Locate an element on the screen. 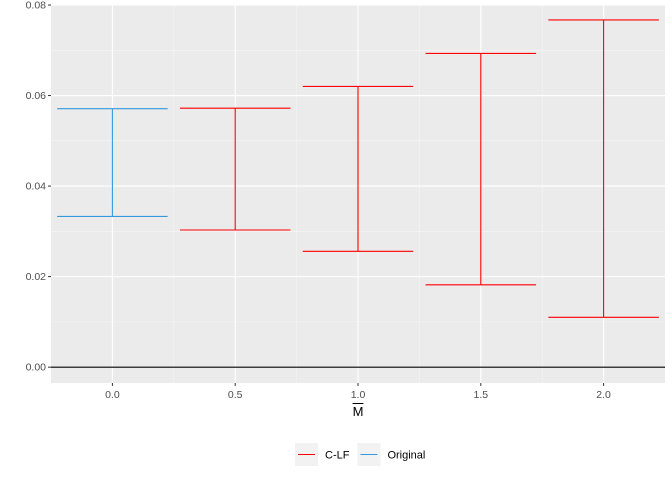 Image resolution: width=672 pixels, height=480 pixels. legend-item-original: Original is located at coordinates (391, 454).